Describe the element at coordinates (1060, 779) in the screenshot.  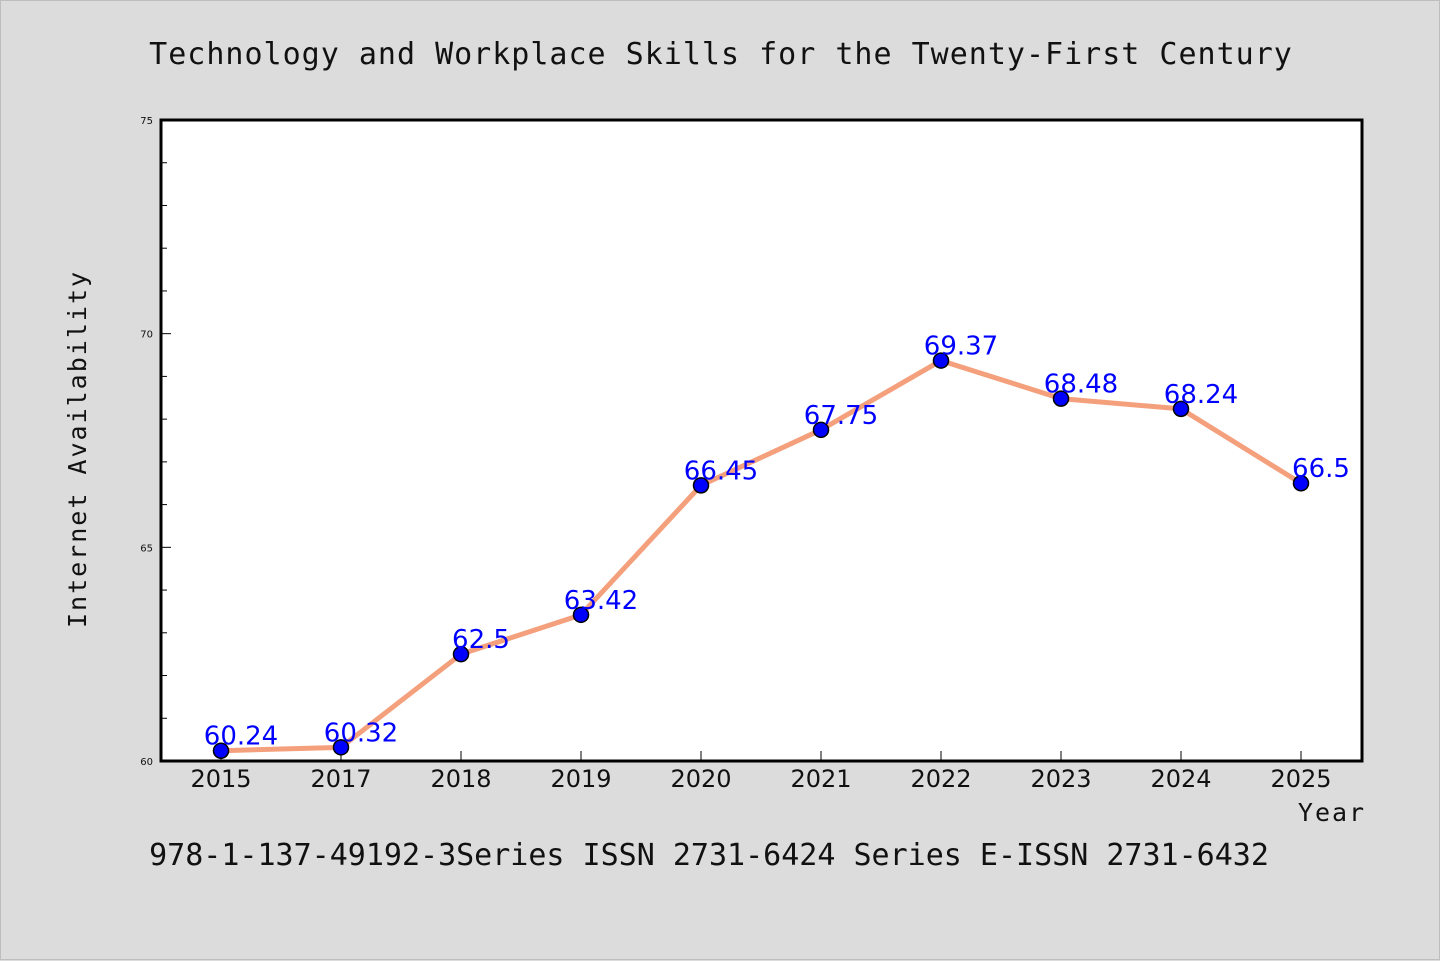
I see `x-tick-label: 2023` at that location.